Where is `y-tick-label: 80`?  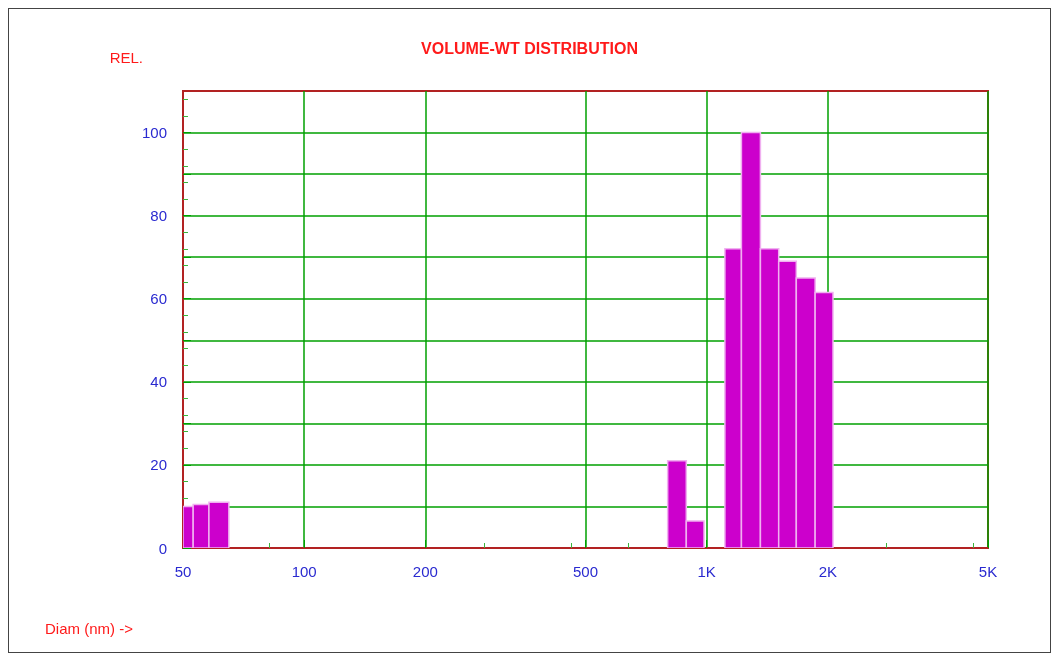 y-tick-label: 80 is located at coordinates (158, 216).